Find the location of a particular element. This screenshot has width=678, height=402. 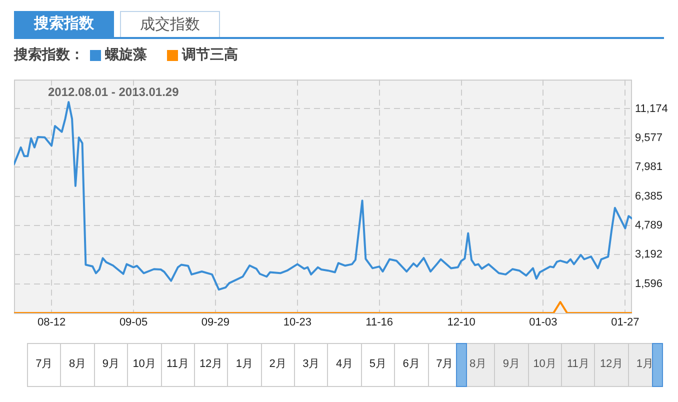

y-tick-label: 7,981 is located at coordinates (649, 167).